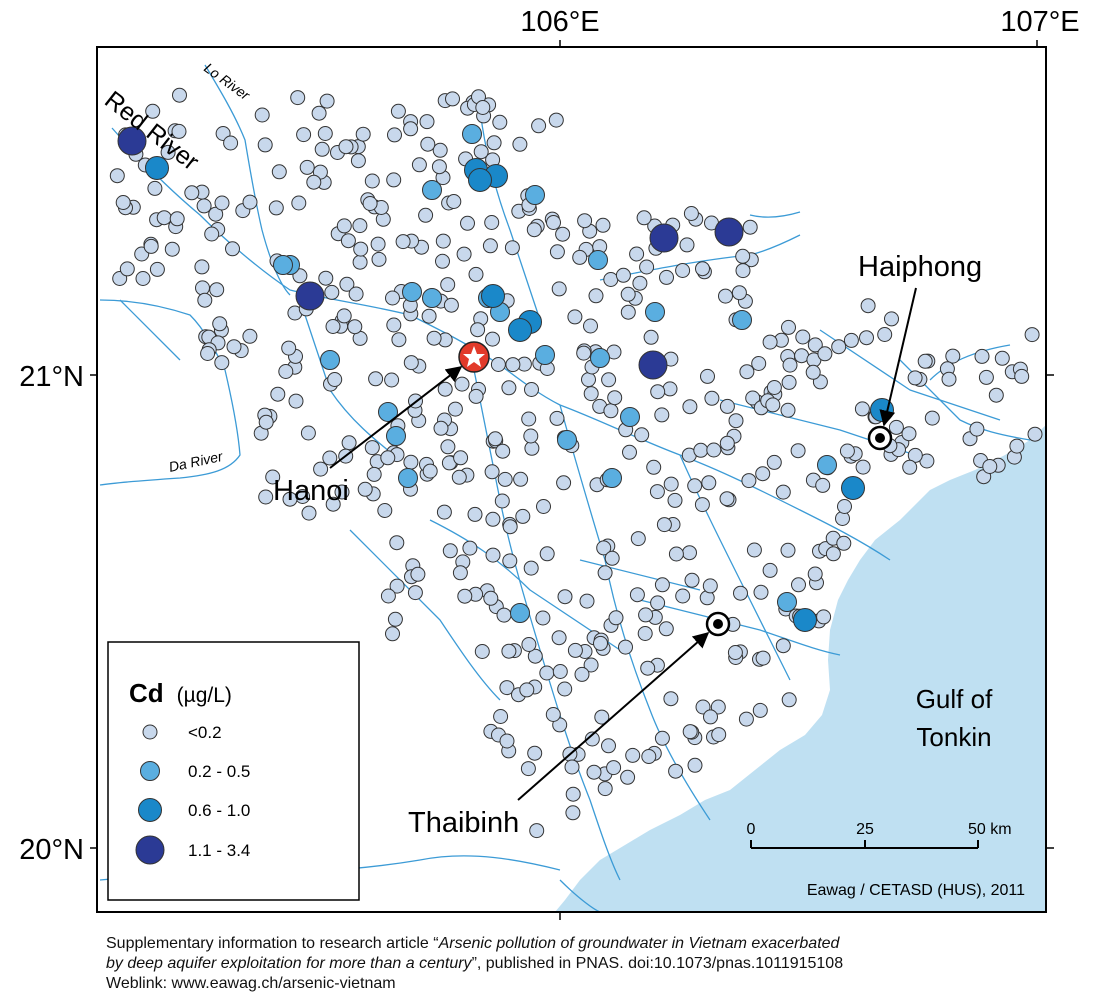 Image resolution: width=1094 pixels, height=1008 pixels. What do you see at coordinates (898, 357) in the screenshot?
I see `haiphong-arrow` at bounding box center [898, 357].